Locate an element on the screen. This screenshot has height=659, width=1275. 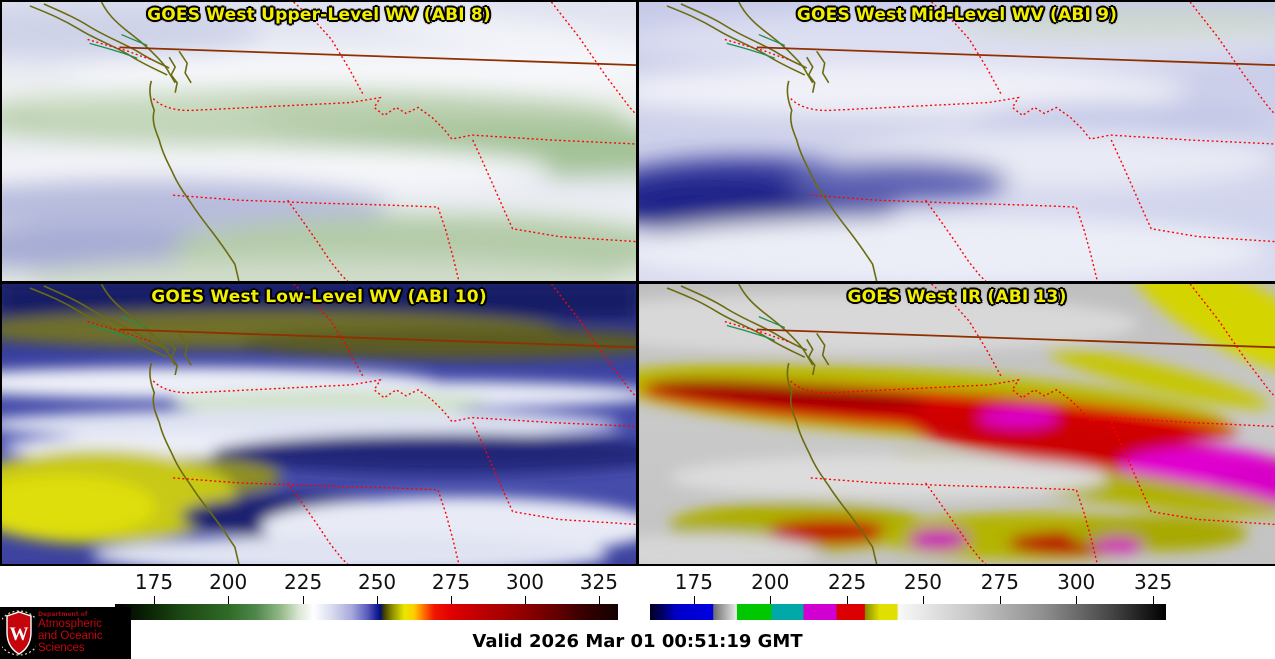
ir-tick-label-175: 175 is located at coordinates (693, 582).